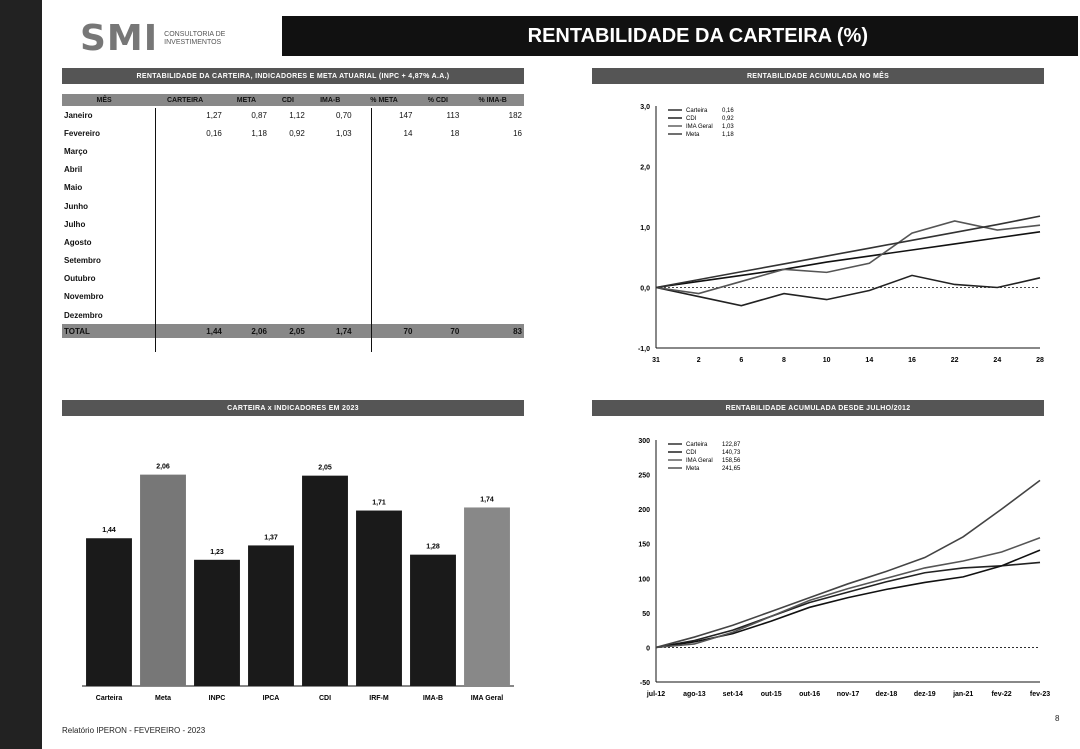 Image resolution: width=1080 pixels, height=749 pixels. I want to click on x-tick-label: 8, so click(784, 360).